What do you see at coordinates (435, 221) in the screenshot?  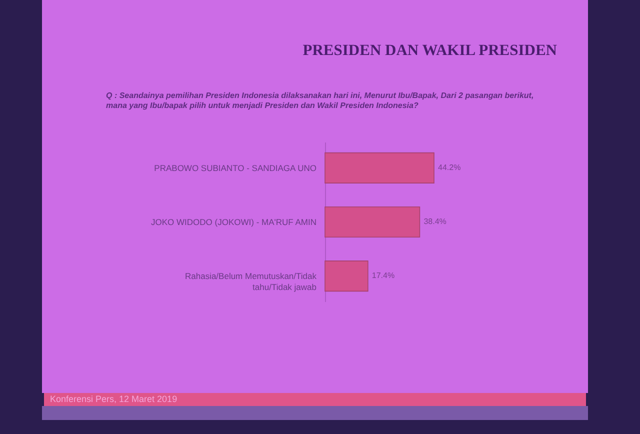 I see `data-label: 38.4%` at bounding box center [435, 221].